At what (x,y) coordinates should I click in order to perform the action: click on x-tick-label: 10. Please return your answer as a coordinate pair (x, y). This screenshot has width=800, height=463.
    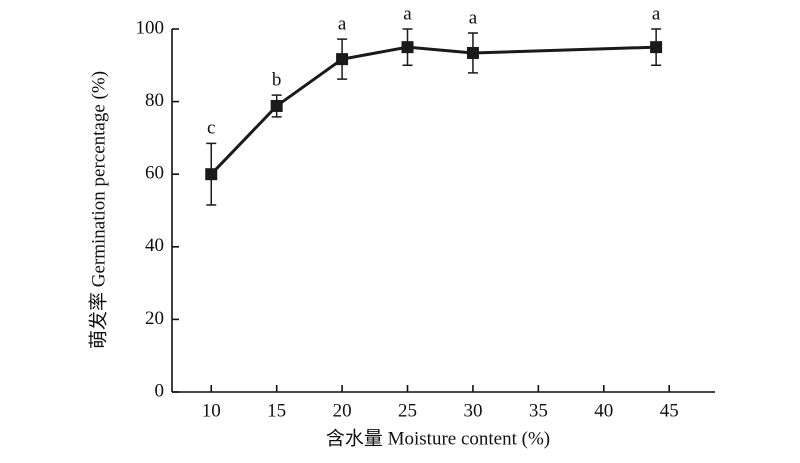
    Looking at the image, I should click on (211, 410).